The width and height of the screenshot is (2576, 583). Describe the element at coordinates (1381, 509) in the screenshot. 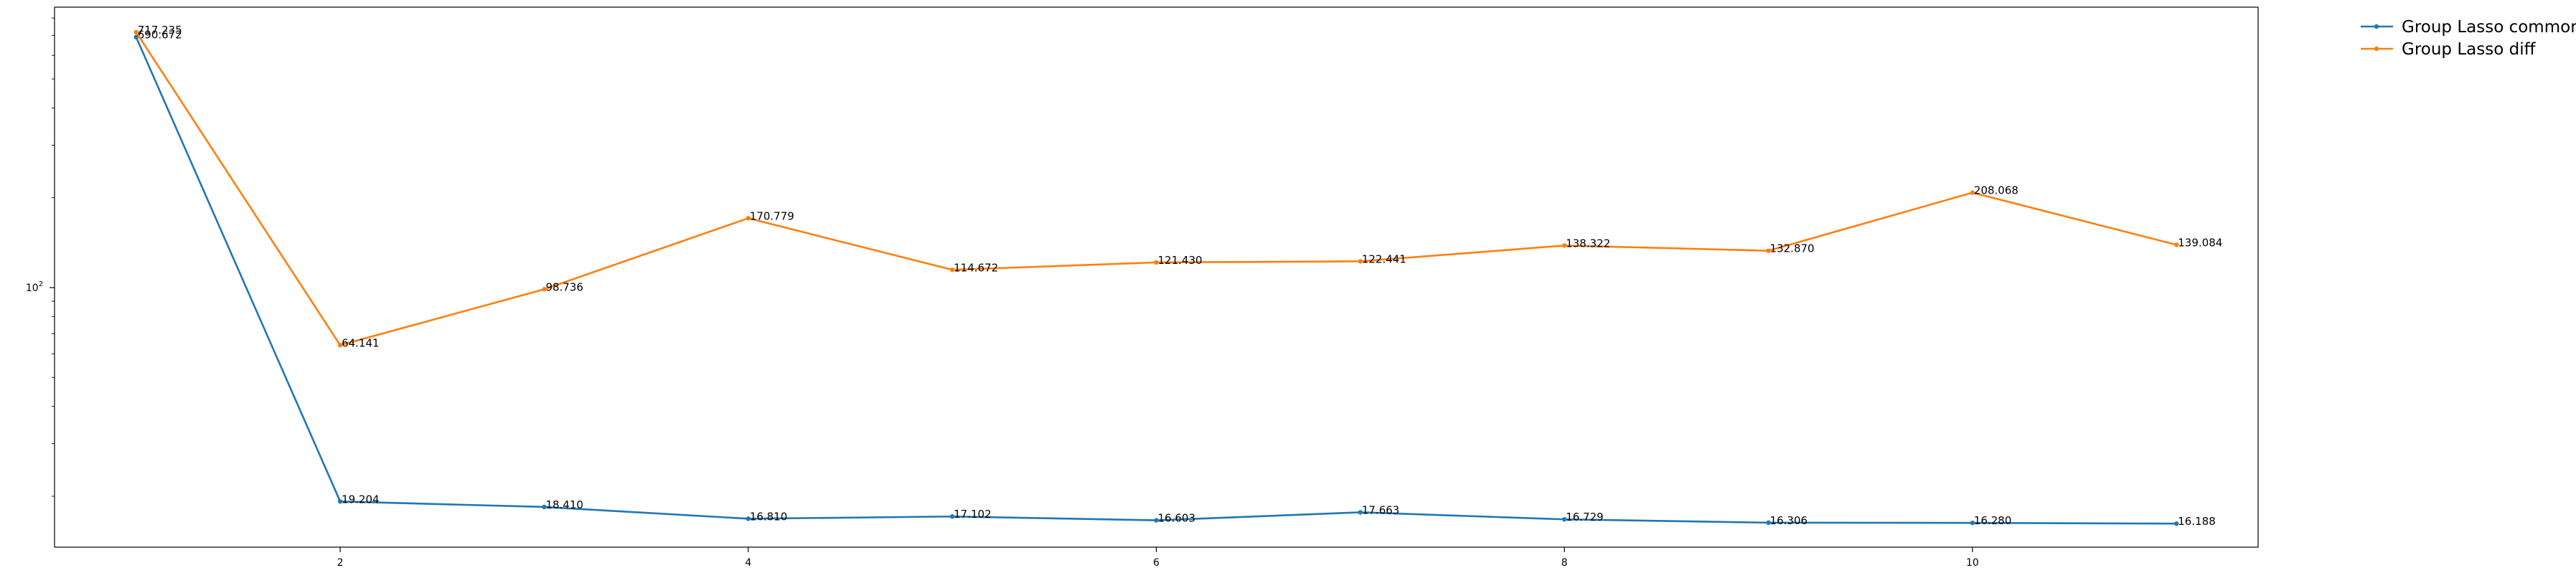

I see `data-label: 17.663` at that location.